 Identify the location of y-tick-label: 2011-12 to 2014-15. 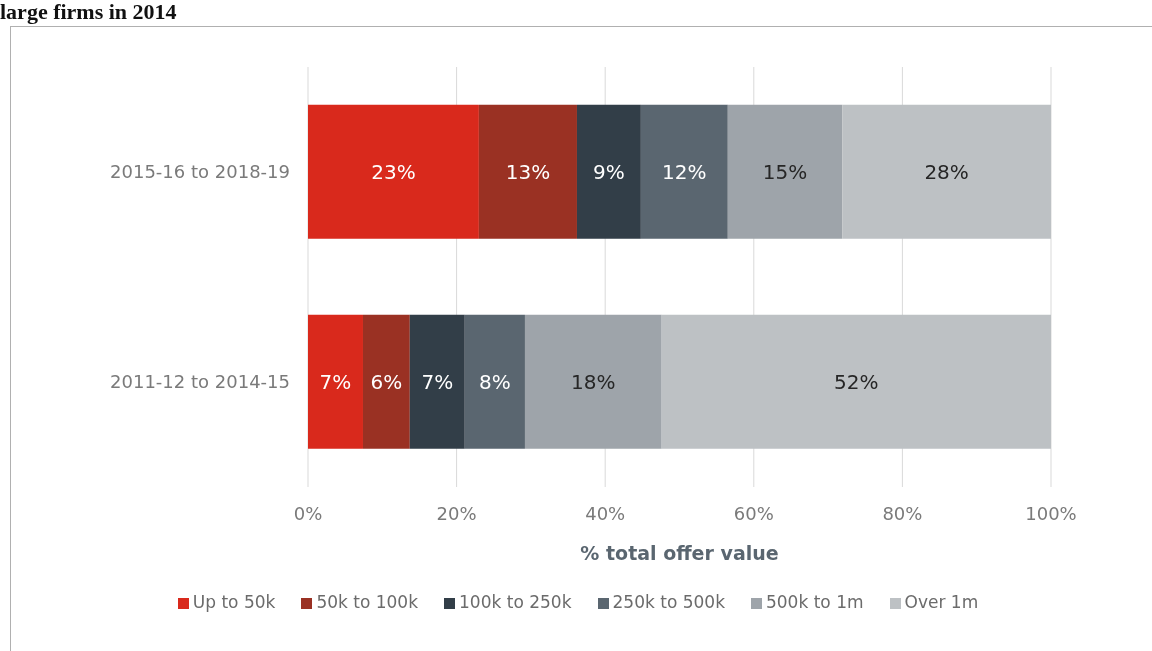
(200, 382).